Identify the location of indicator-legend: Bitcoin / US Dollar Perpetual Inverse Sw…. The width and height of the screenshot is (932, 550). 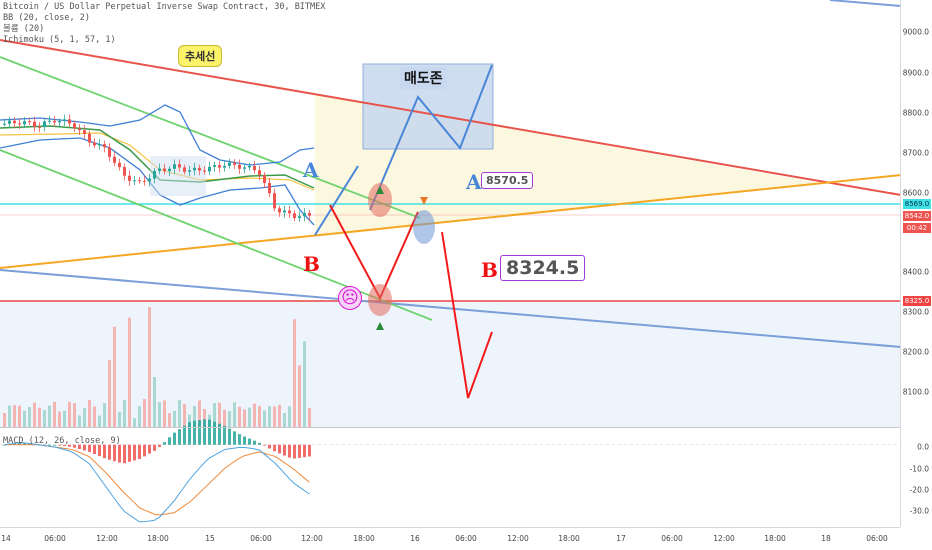
(164, 24).